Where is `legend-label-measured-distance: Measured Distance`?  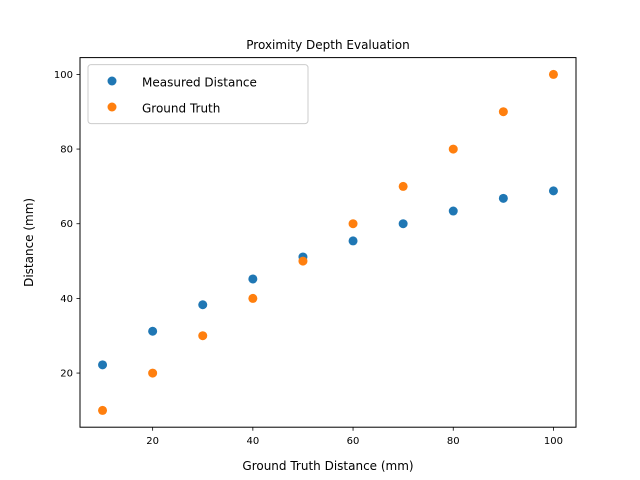 legend-label-measured-distance: Measured Distance is located at coordinates (199, 83).